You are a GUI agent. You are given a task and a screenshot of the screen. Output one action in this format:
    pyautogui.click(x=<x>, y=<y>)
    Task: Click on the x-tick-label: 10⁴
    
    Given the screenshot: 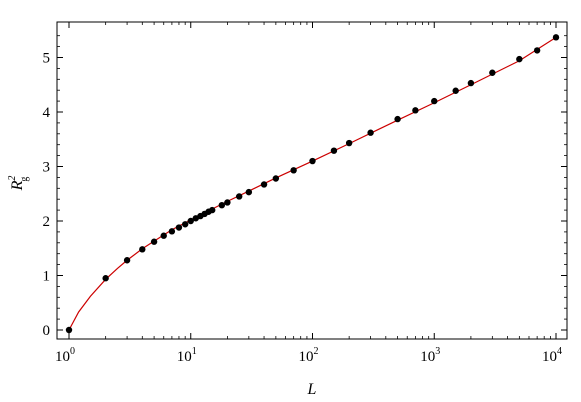 What is the action you would take?
    pyautogui.click(x=552, y=355)
    